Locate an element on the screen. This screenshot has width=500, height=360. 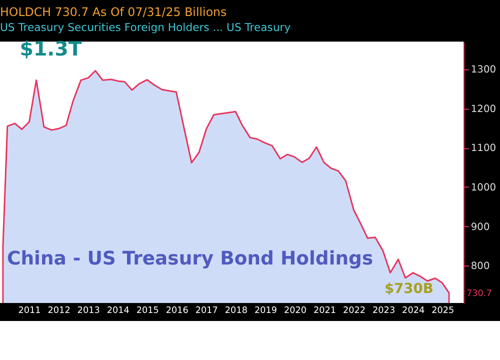
annotation: $730B is located at coordinates (409, 289).